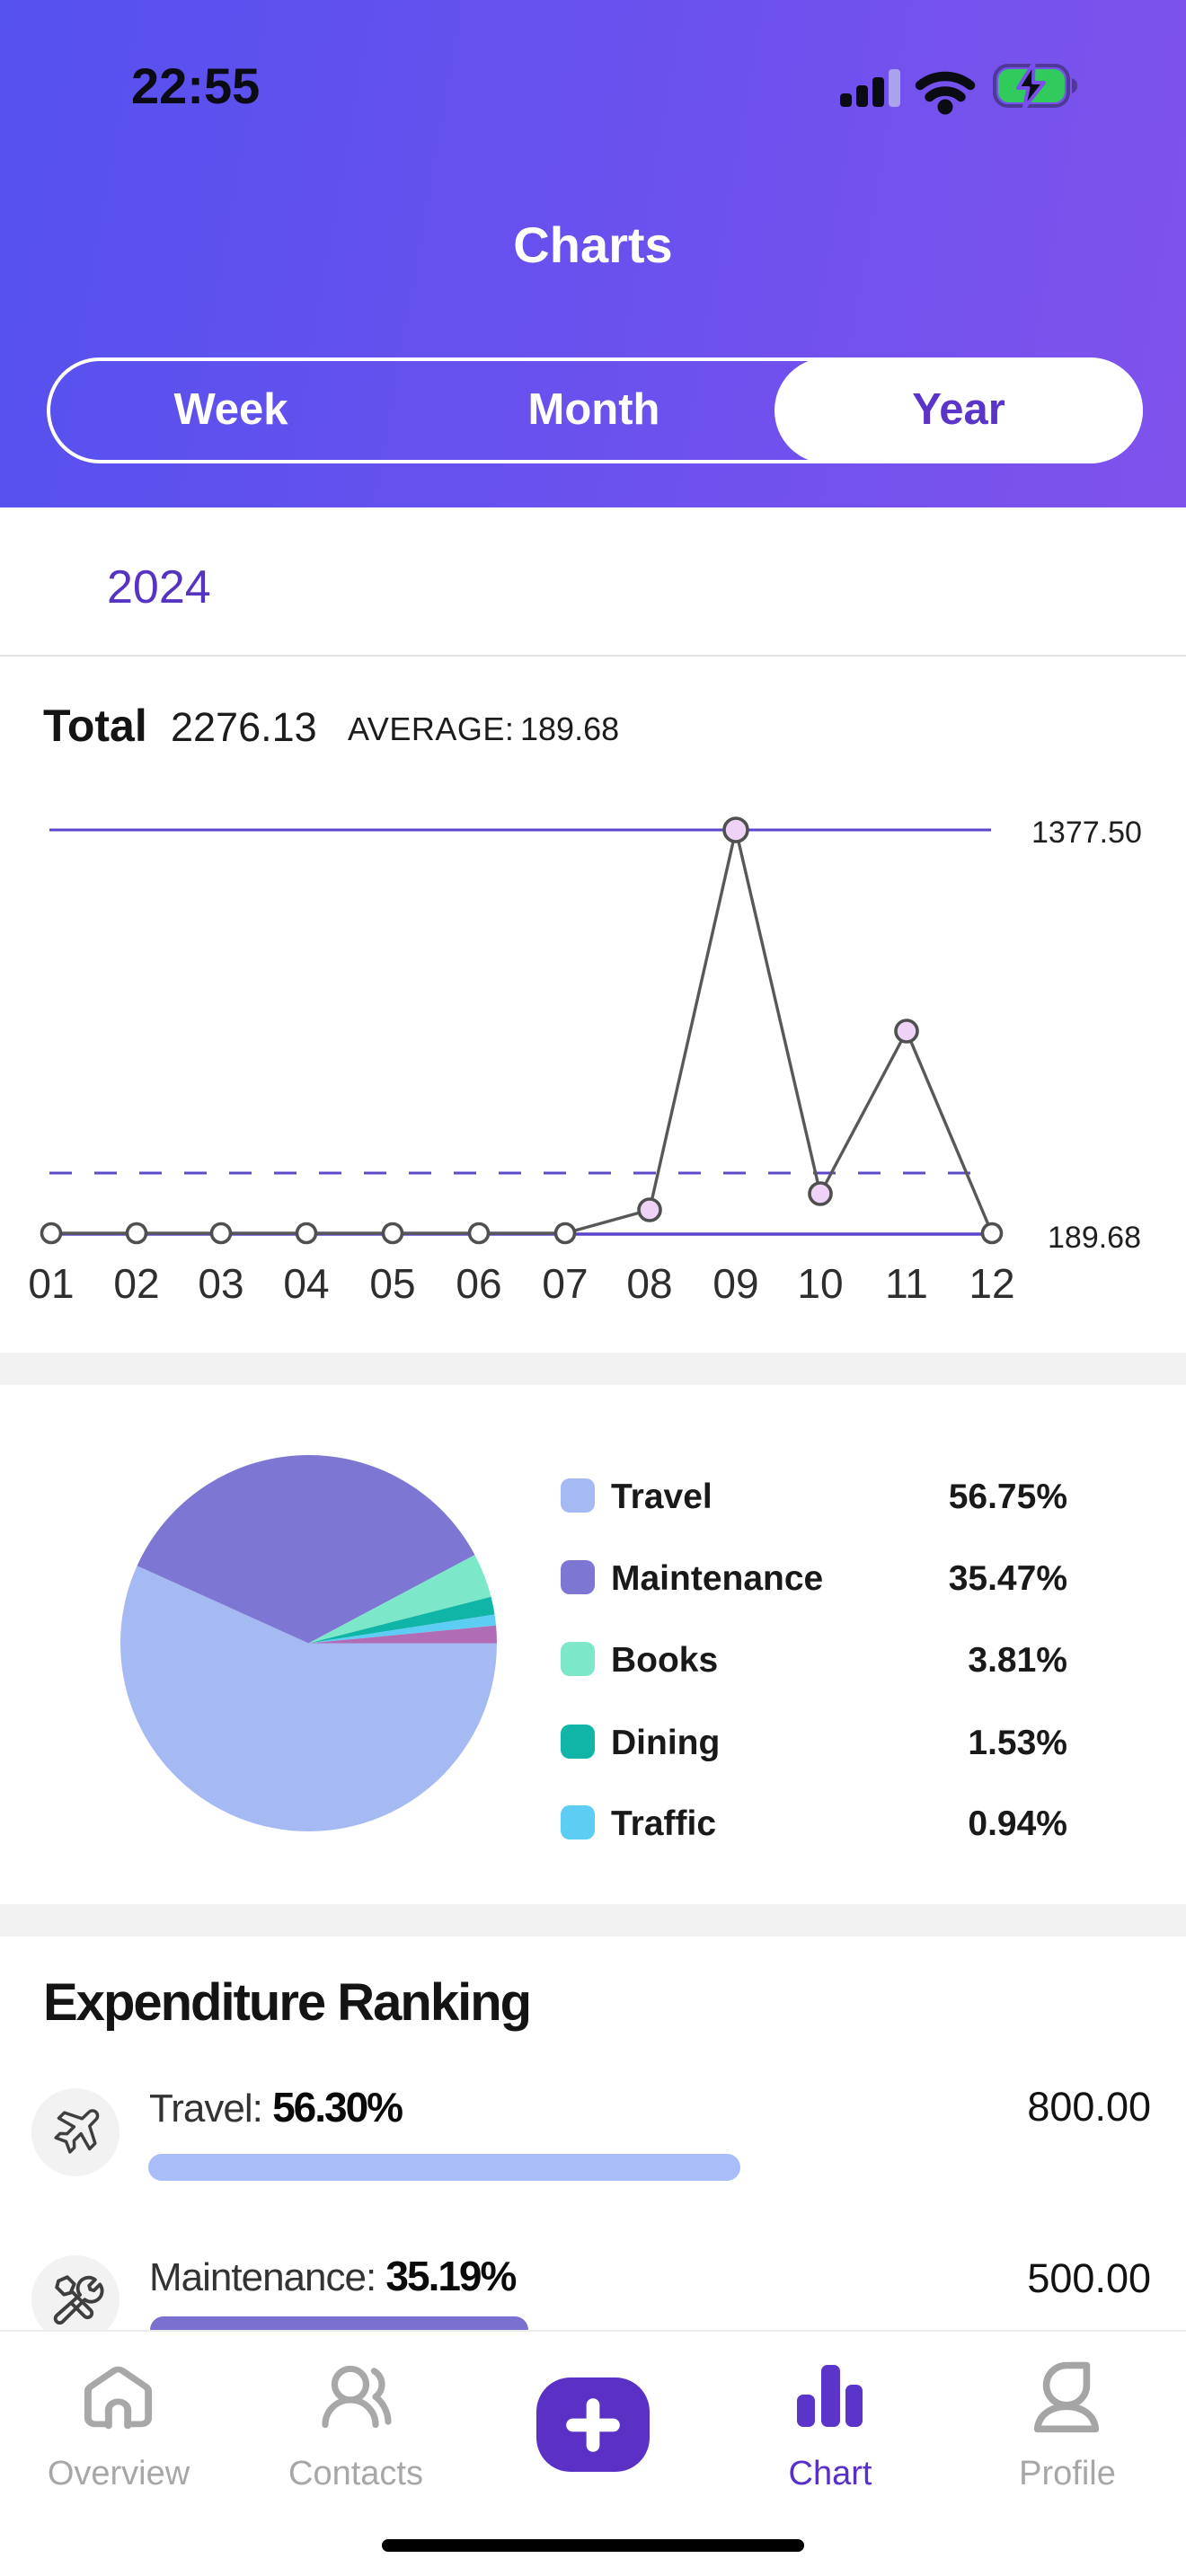 The image size is (1186, 2576). Describe the element at coordinates (306, 1283) in the screenshot. I see `svg-text: 04` at that location.